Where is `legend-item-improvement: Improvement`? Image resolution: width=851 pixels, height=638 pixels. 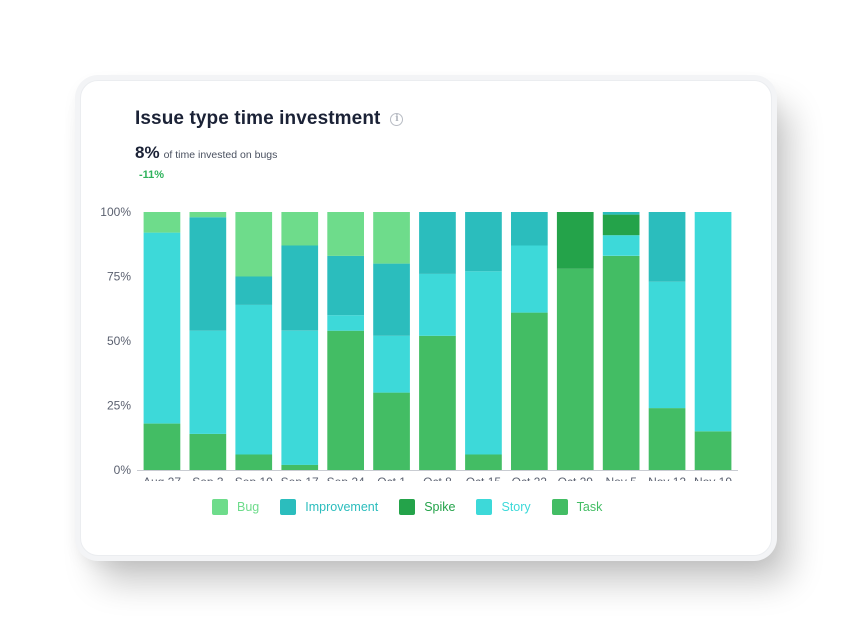
legend-item-improvement: Improvement is located at coordinates (329, 507).